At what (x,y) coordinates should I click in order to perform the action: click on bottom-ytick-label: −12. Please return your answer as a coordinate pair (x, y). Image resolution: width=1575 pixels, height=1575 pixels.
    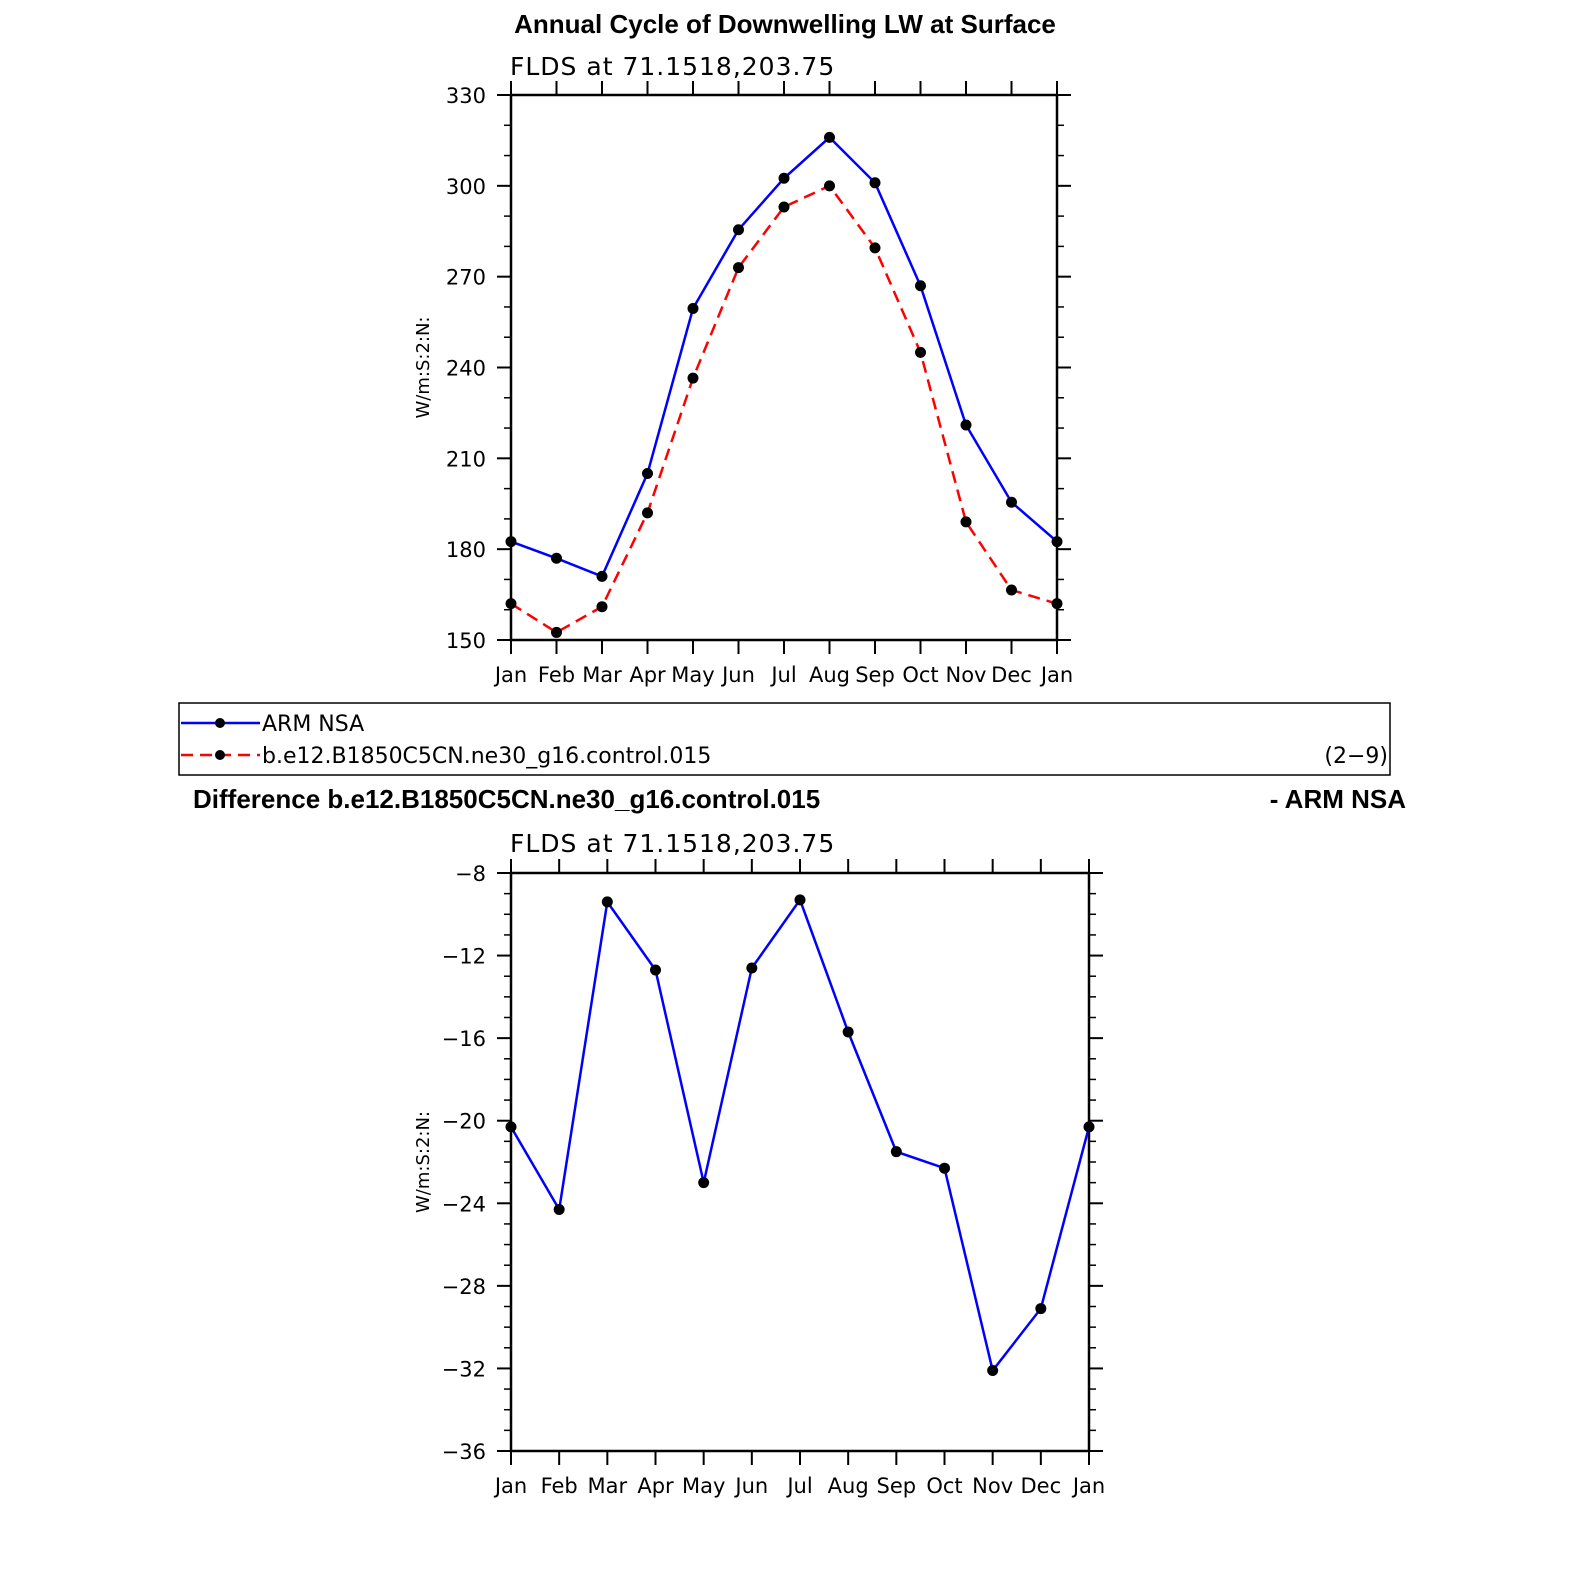
    Looking at the image, I should click on (464, 957).